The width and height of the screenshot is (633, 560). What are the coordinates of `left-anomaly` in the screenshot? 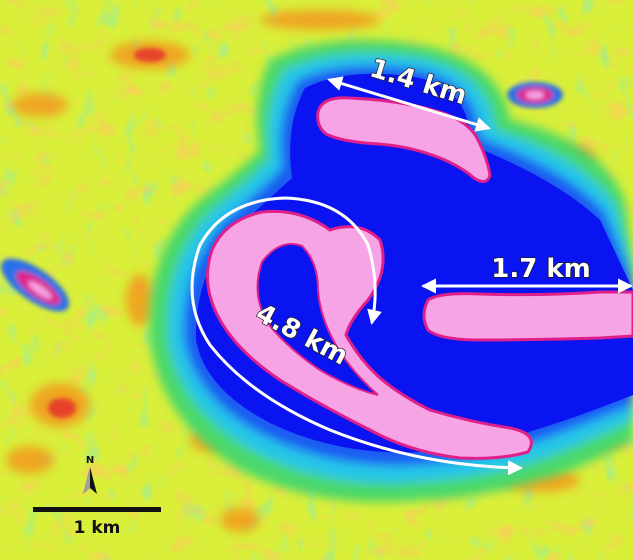 It's located at (35, 285).